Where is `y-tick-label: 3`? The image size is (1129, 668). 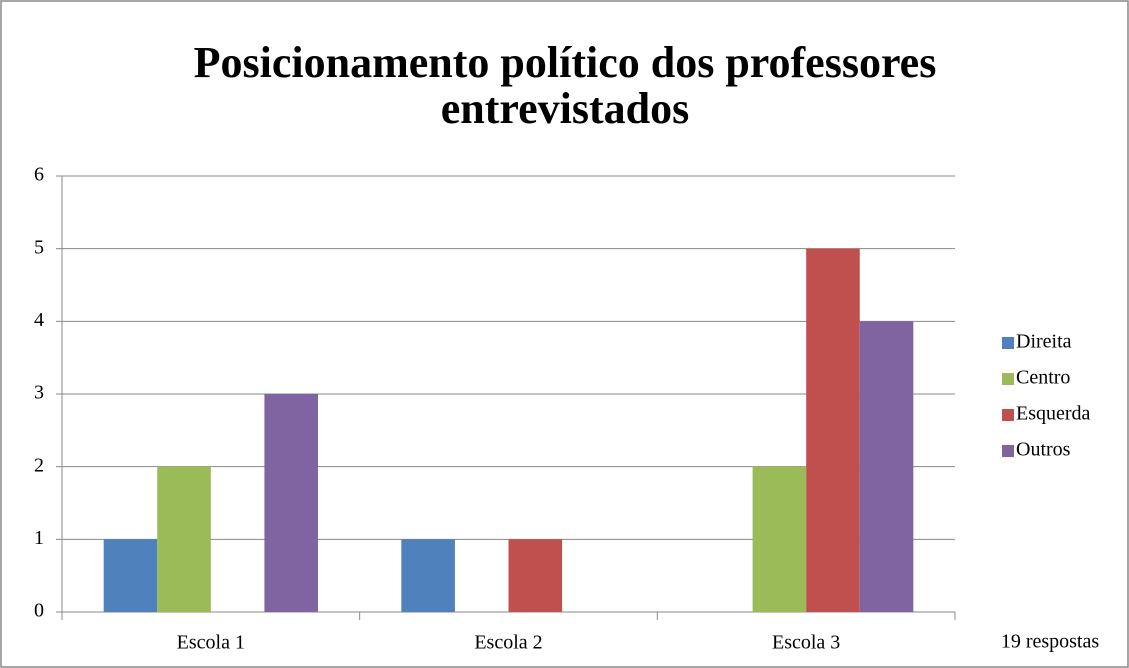 y-tick-label: 3 is located at coordinates (39, 393).